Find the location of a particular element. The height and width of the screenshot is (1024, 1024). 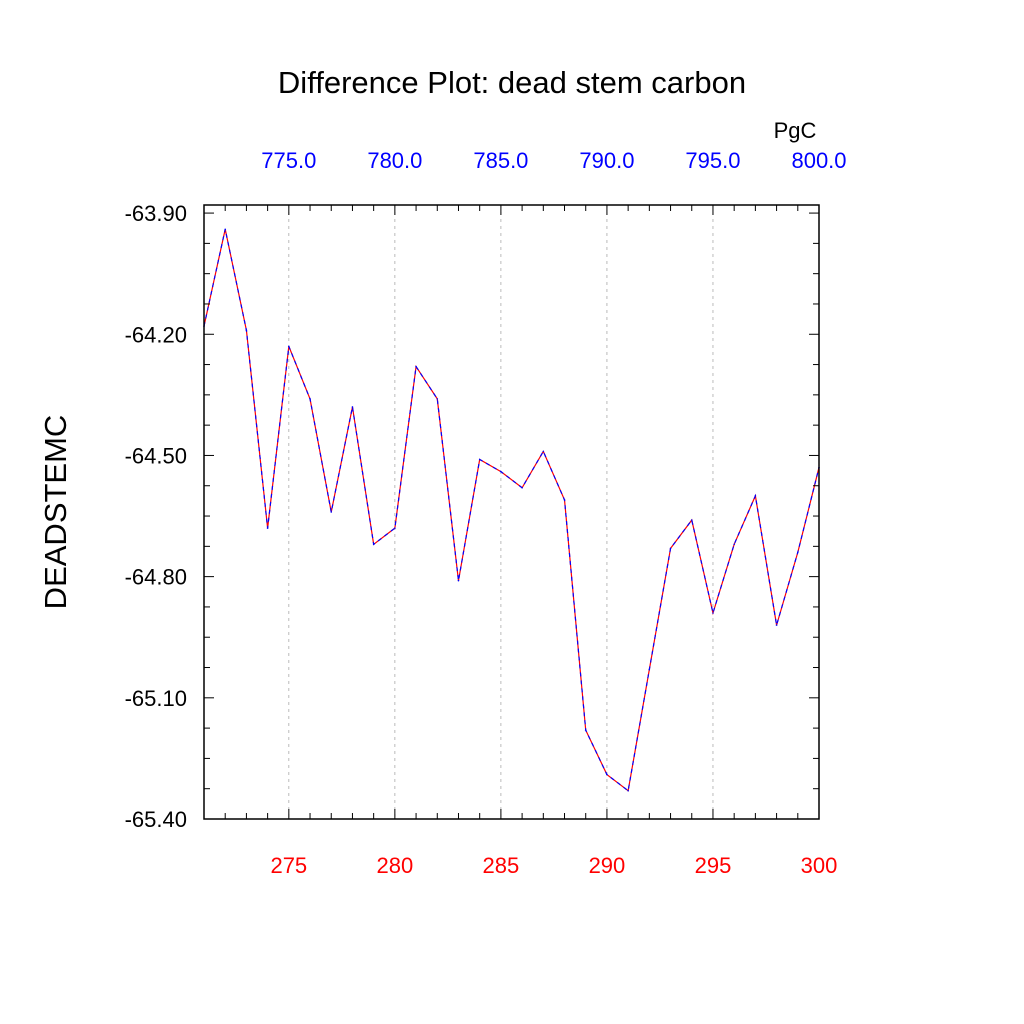

y-tick-label: -65.10 is located at coordinates (156, 698).